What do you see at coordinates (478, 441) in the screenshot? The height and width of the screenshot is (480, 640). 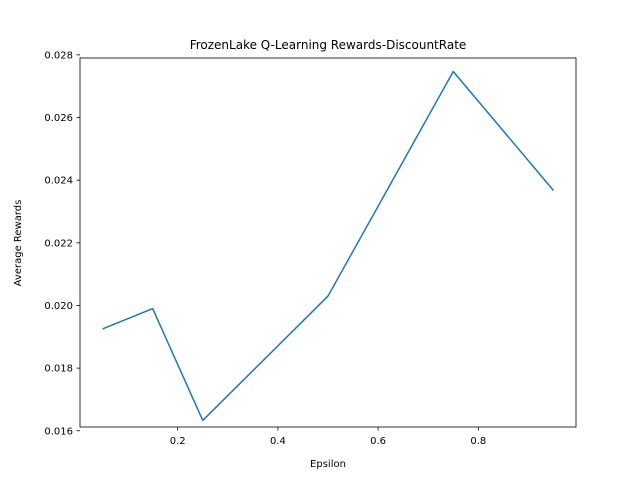 I see `x-tick-label: 0.8` at bounding box center [478, 441].